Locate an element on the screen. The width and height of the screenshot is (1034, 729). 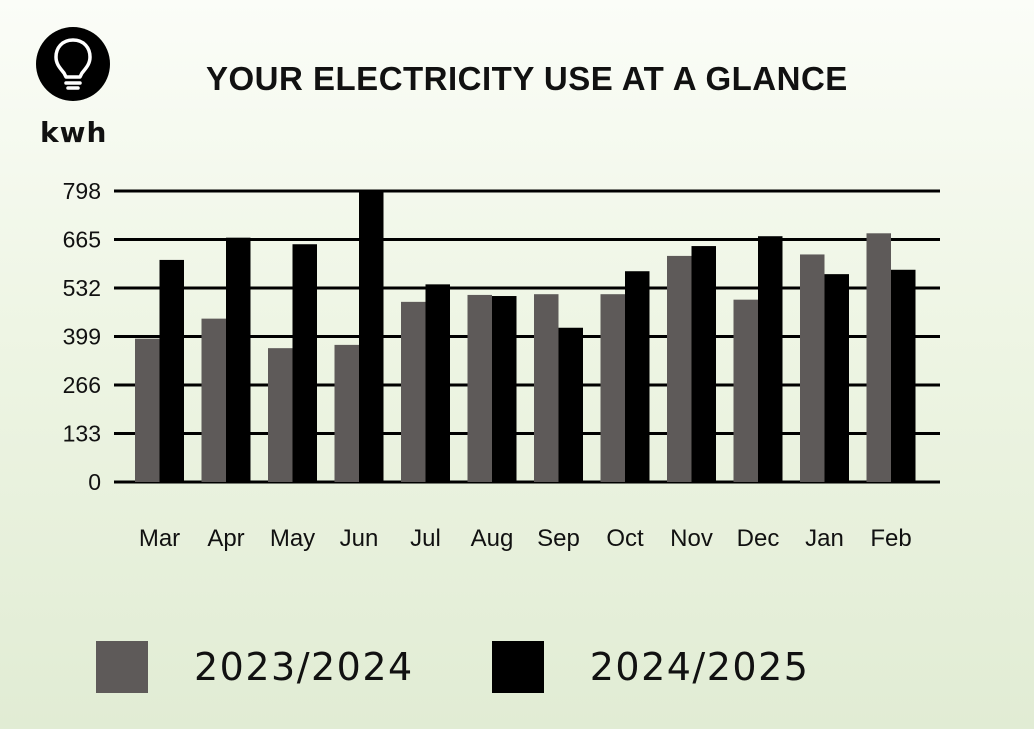
unit-label: kwh is located at coordinates (74, 132).